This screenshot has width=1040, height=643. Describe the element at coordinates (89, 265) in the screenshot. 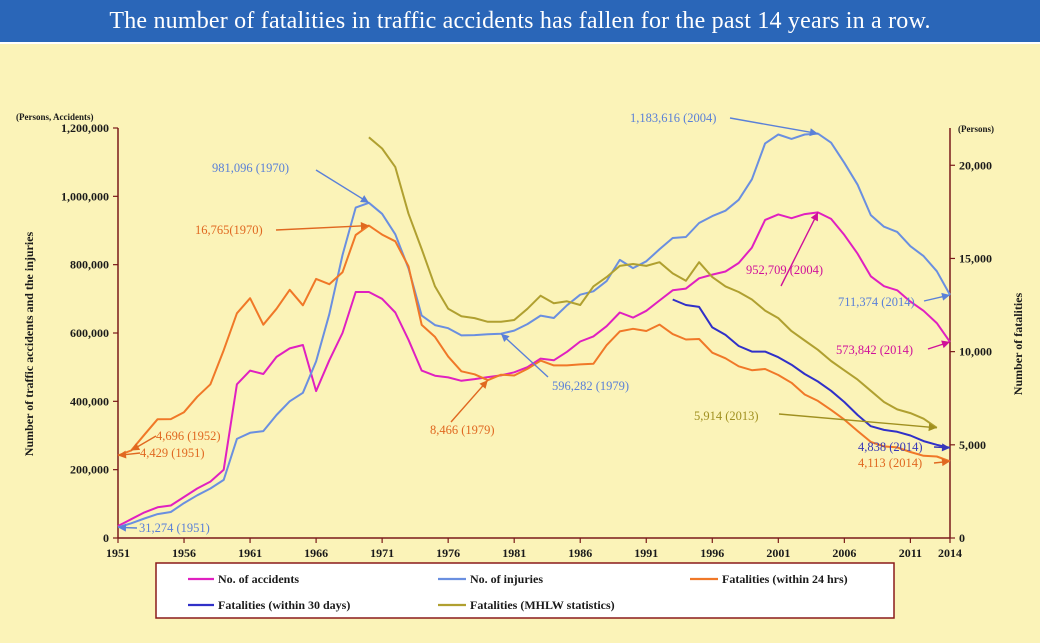

I see `left-tick-label: 800,000` at that location.